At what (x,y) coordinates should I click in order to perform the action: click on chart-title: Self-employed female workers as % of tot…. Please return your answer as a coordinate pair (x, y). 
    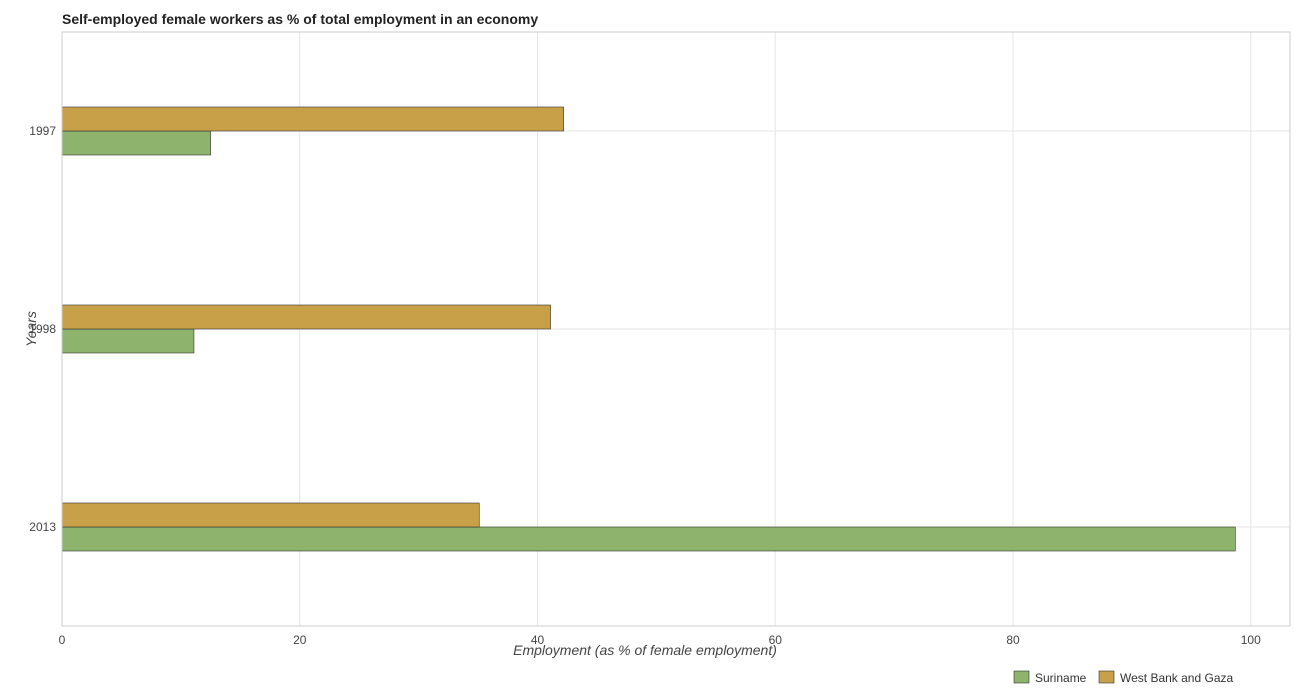
    Looking at the image, I should click on (300, 19).